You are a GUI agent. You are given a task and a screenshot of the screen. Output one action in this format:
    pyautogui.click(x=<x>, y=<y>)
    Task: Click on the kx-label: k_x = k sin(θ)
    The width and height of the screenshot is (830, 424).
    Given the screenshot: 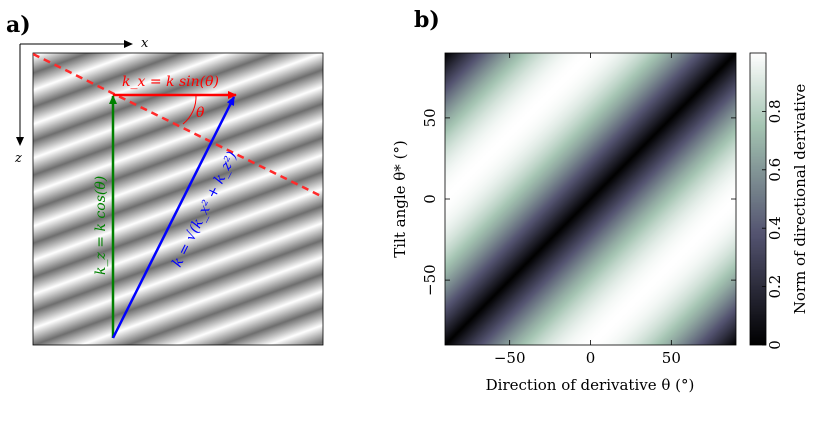 What is the action you would take?
    pyautogui.click(x=170, y=82)
    